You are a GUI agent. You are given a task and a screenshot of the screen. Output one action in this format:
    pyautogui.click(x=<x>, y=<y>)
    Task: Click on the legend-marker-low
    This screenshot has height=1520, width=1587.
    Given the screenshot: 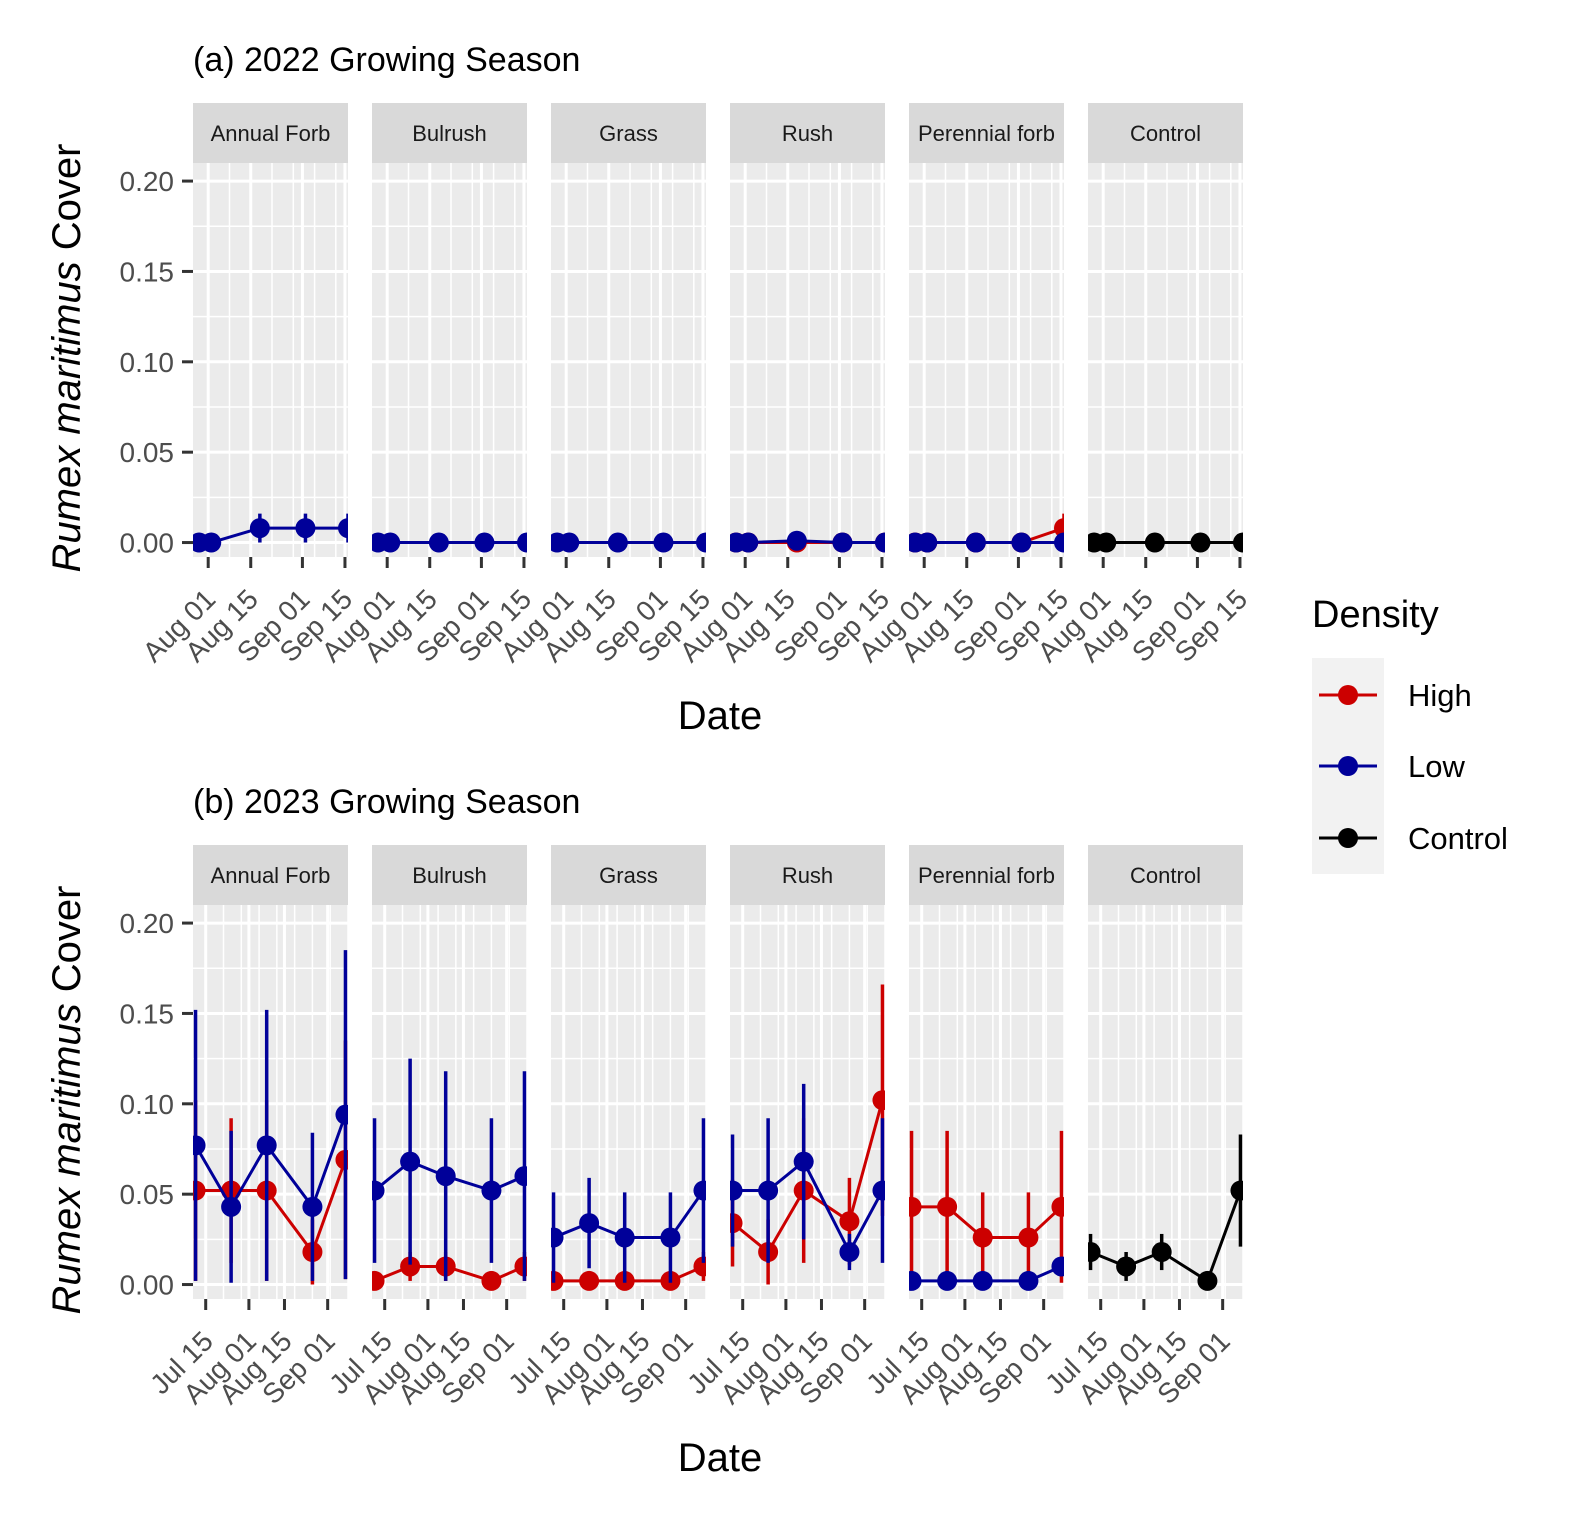 What is the action you would take?
    pyautogui.click(x=1348, y=766)
    